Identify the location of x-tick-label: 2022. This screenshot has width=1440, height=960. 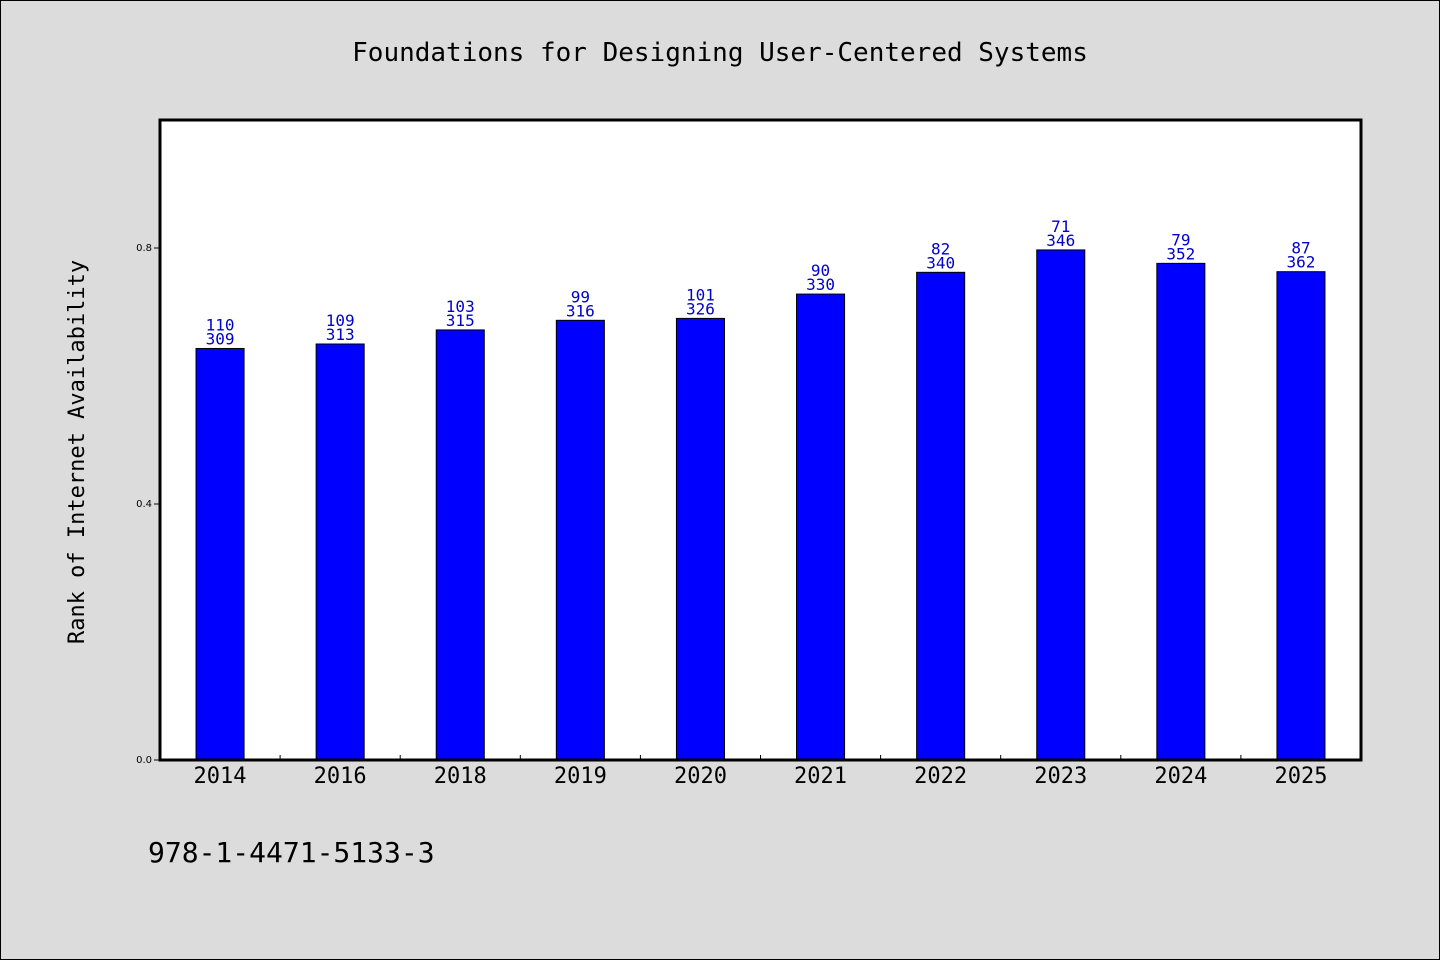
(940, 776).